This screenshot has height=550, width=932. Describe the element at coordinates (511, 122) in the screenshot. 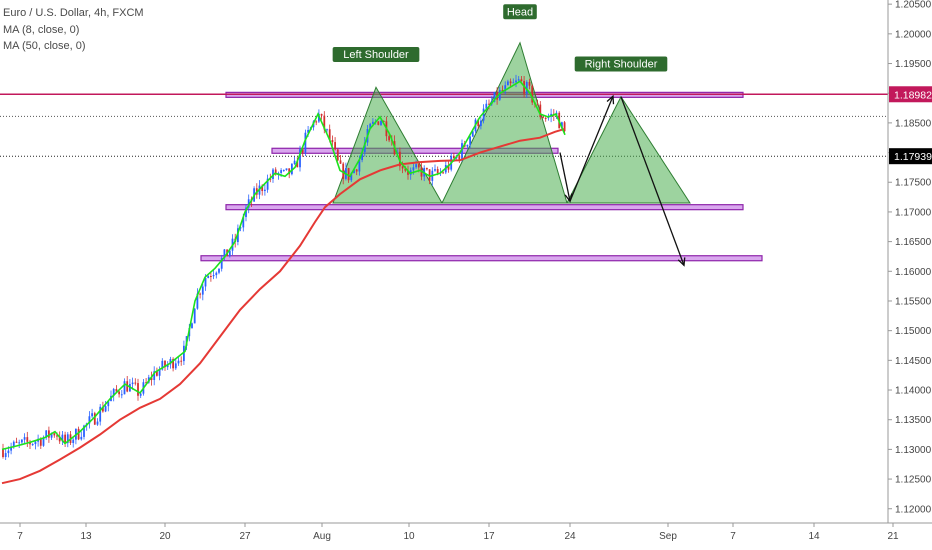

I see `head-and-shoulders-pattern` at that location.